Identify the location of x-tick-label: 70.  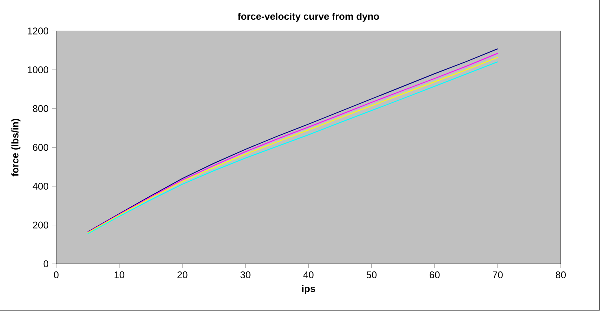
(498, 275).